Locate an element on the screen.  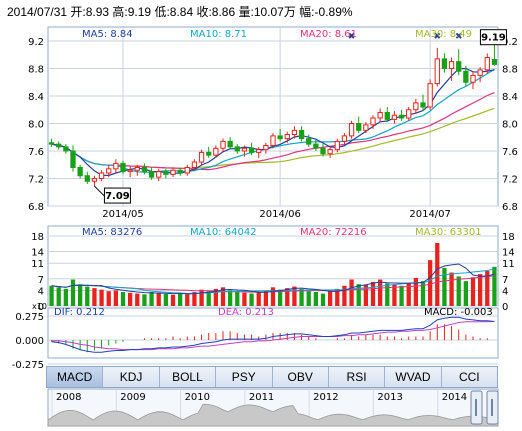
price-legend-ma30: MA30: 8.49 is located at coordinates (443, 34).